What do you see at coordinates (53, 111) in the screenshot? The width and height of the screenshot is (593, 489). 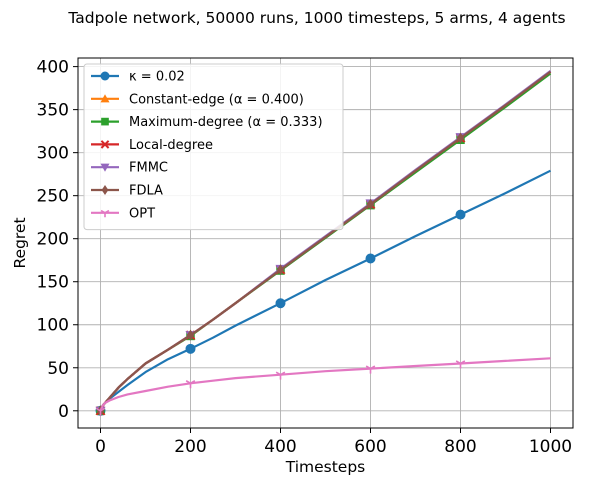 I see `y-tick-label: 350` at bounding box center [53, 111].